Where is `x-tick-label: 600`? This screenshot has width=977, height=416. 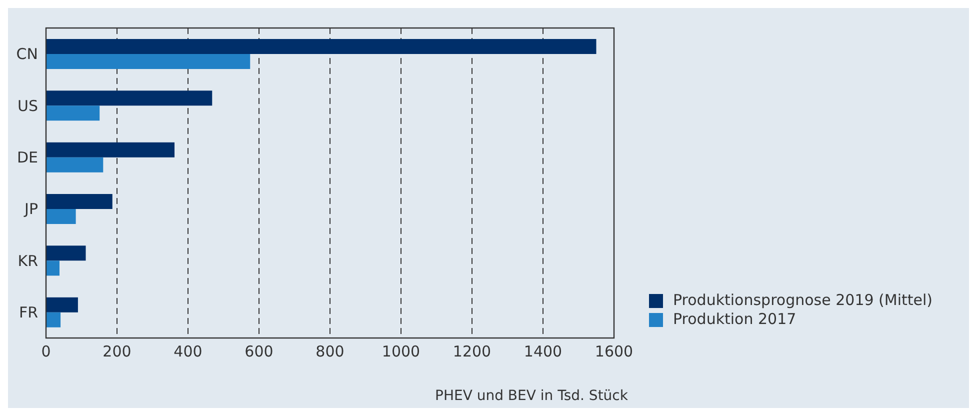
x-tick-label: 600 is located at coordinates (259, 351).